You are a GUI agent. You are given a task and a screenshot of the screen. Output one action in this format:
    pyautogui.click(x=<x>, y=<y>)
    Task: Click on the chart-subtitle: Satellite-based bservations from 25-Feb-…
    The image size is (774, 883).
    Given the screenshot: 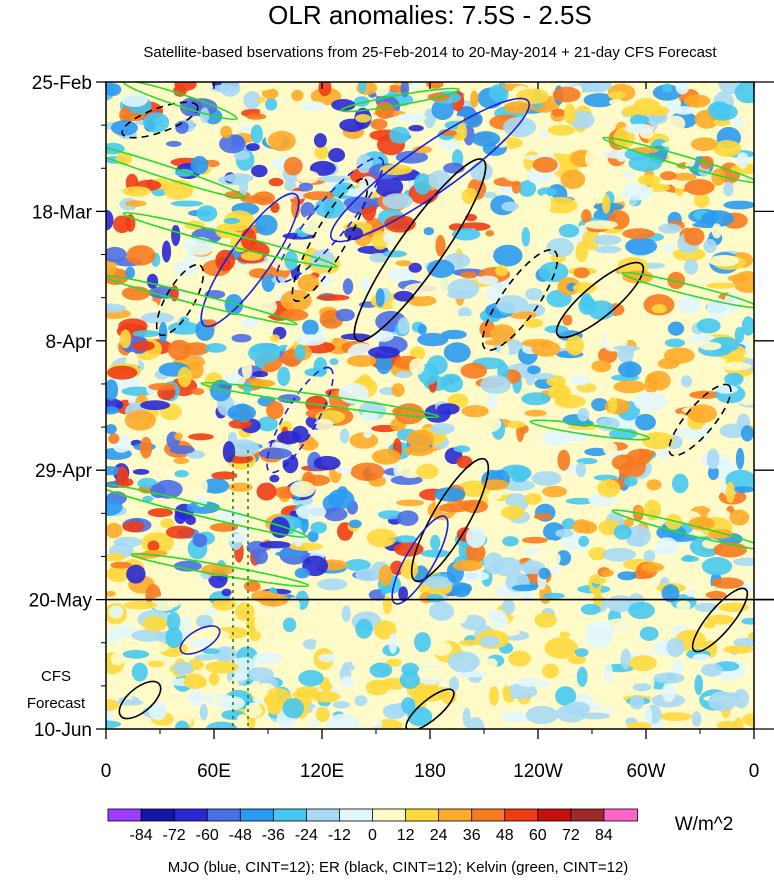 What is the action you would take?
    pyautogui.click(x=430, y=52)
    